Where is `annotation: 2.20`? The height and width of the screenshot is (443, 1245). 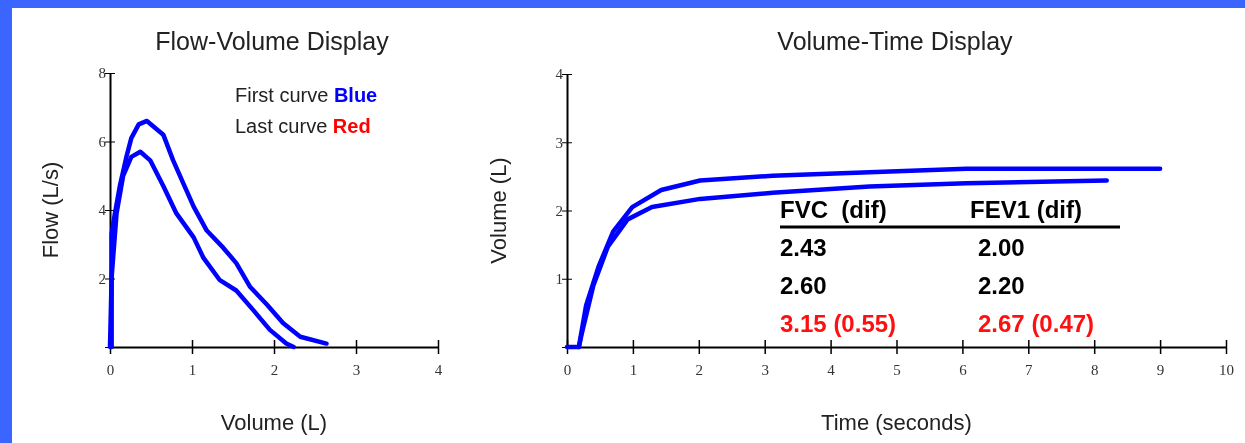
annotation: 2.20 is located at coordinates (1001, 285).